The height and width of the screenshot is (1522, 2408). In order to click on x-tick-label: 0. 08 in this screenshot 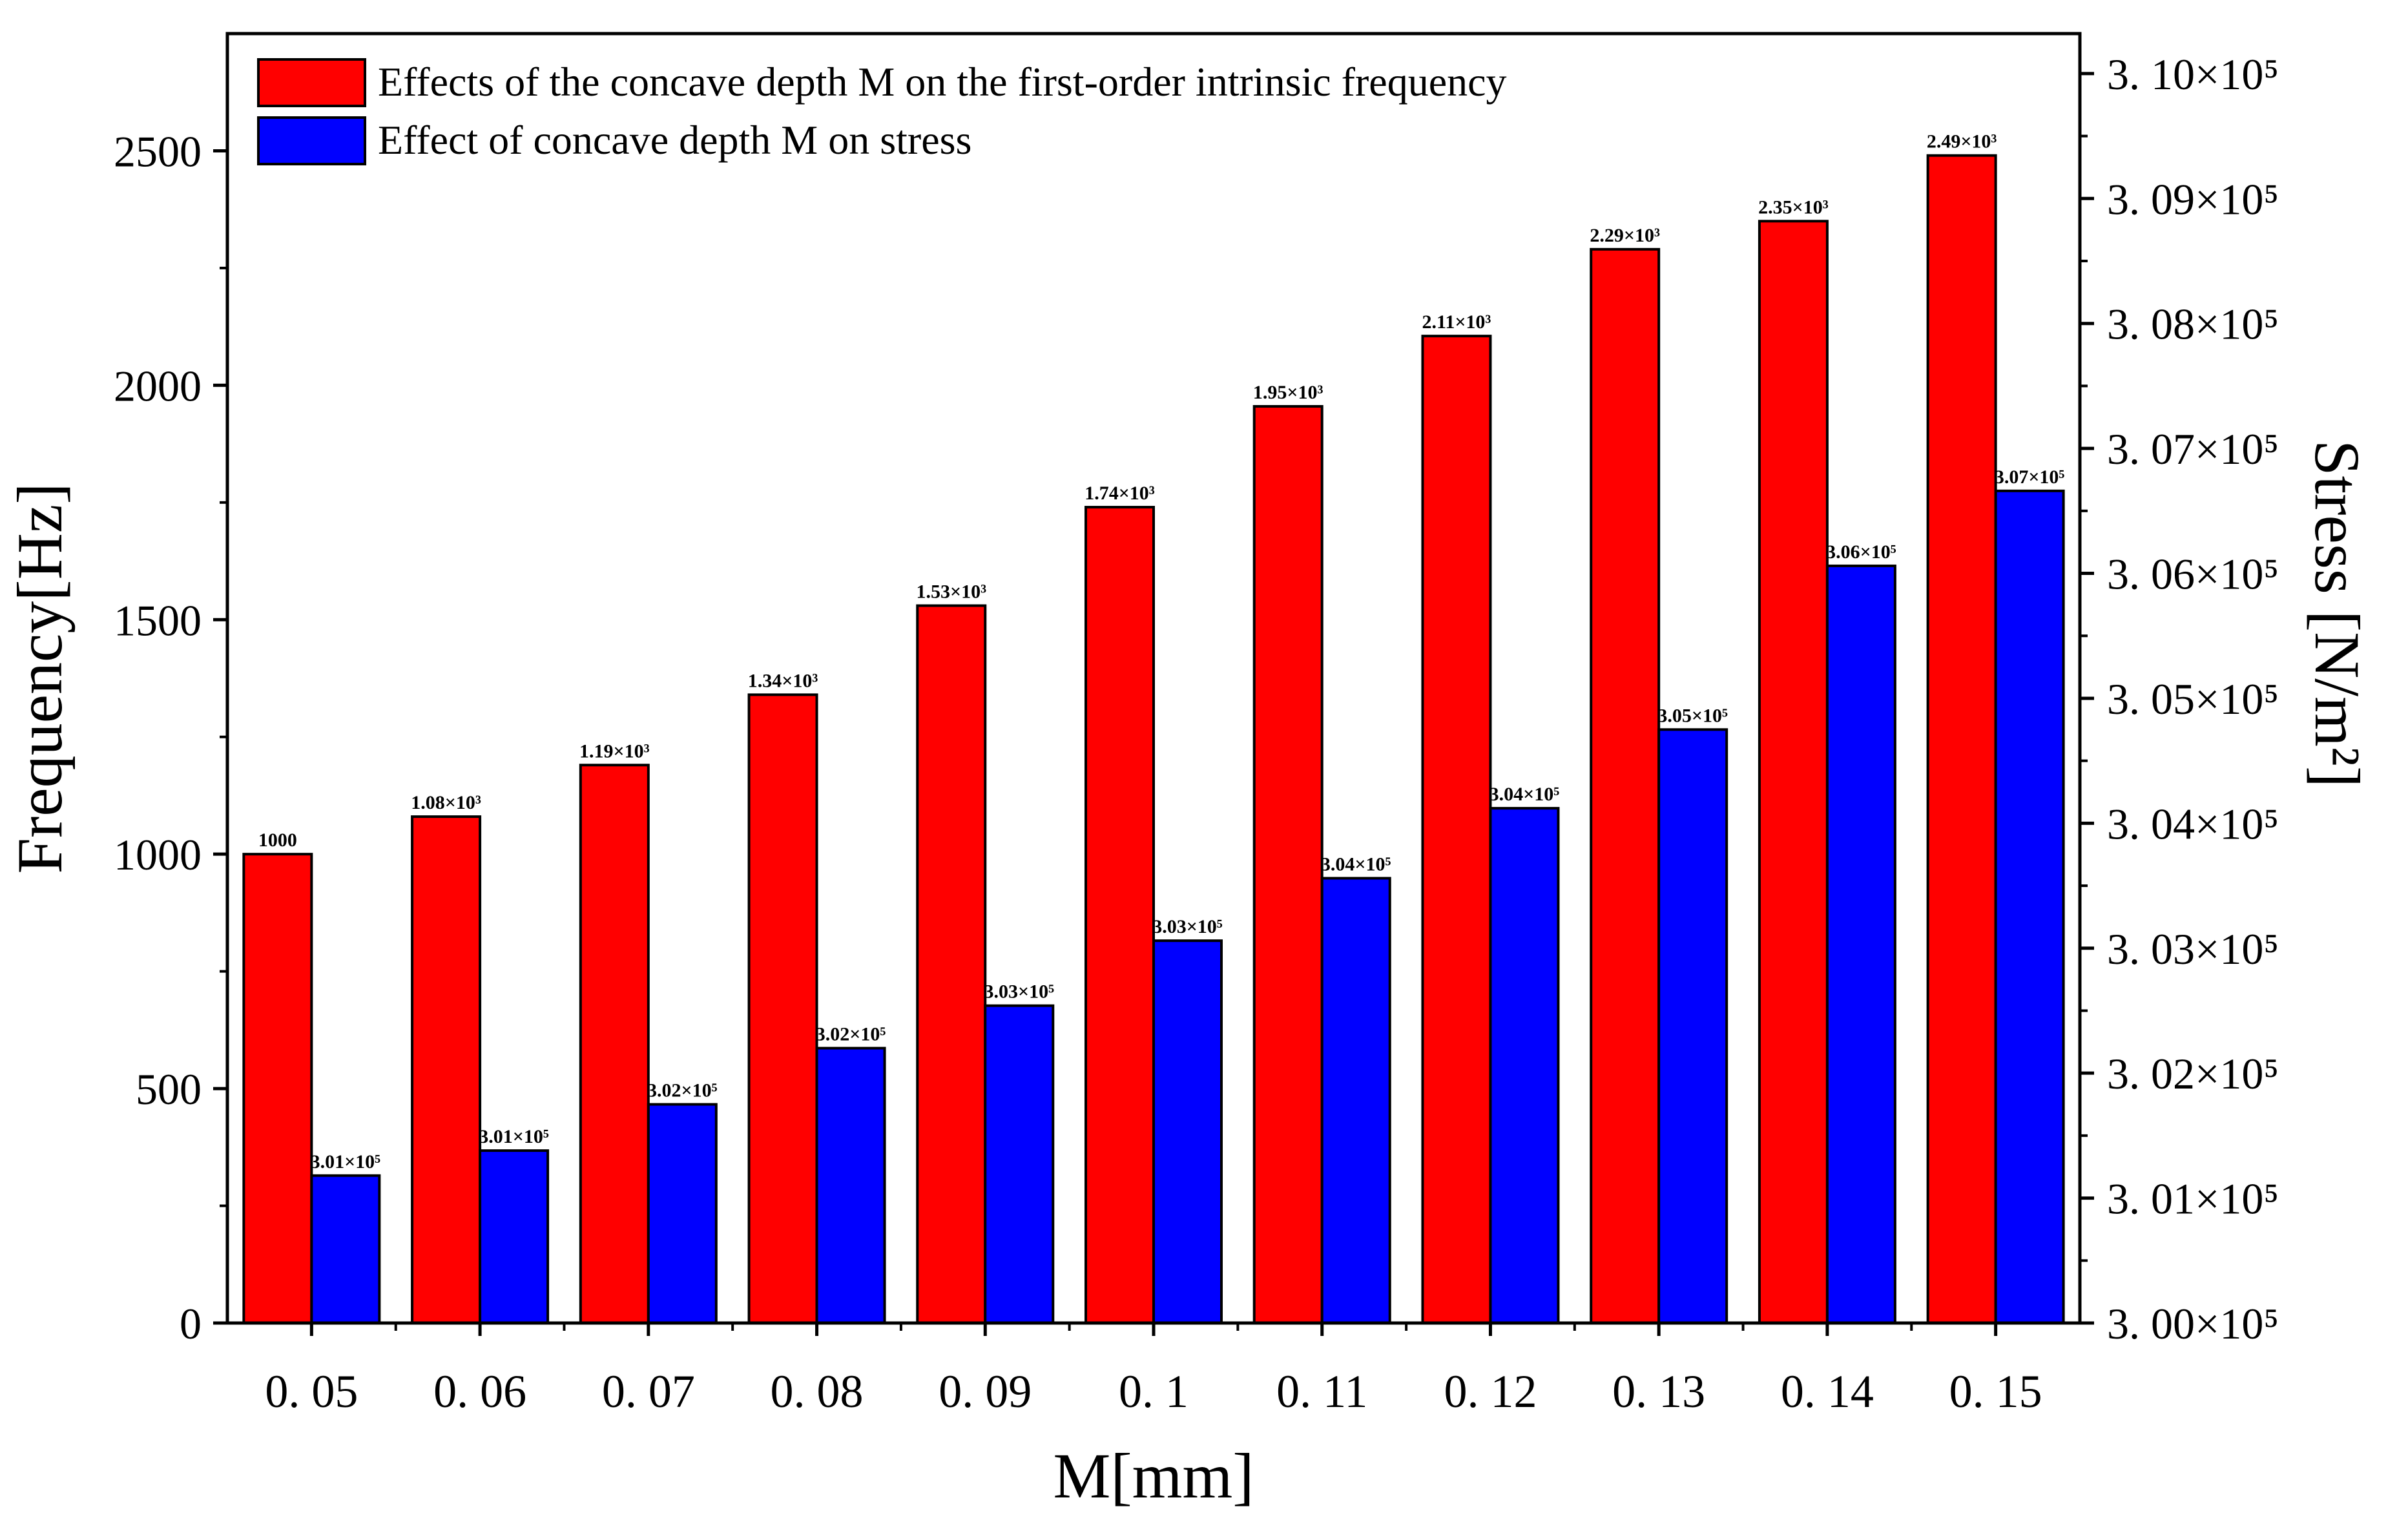, I will do `click(817, 1391)`.